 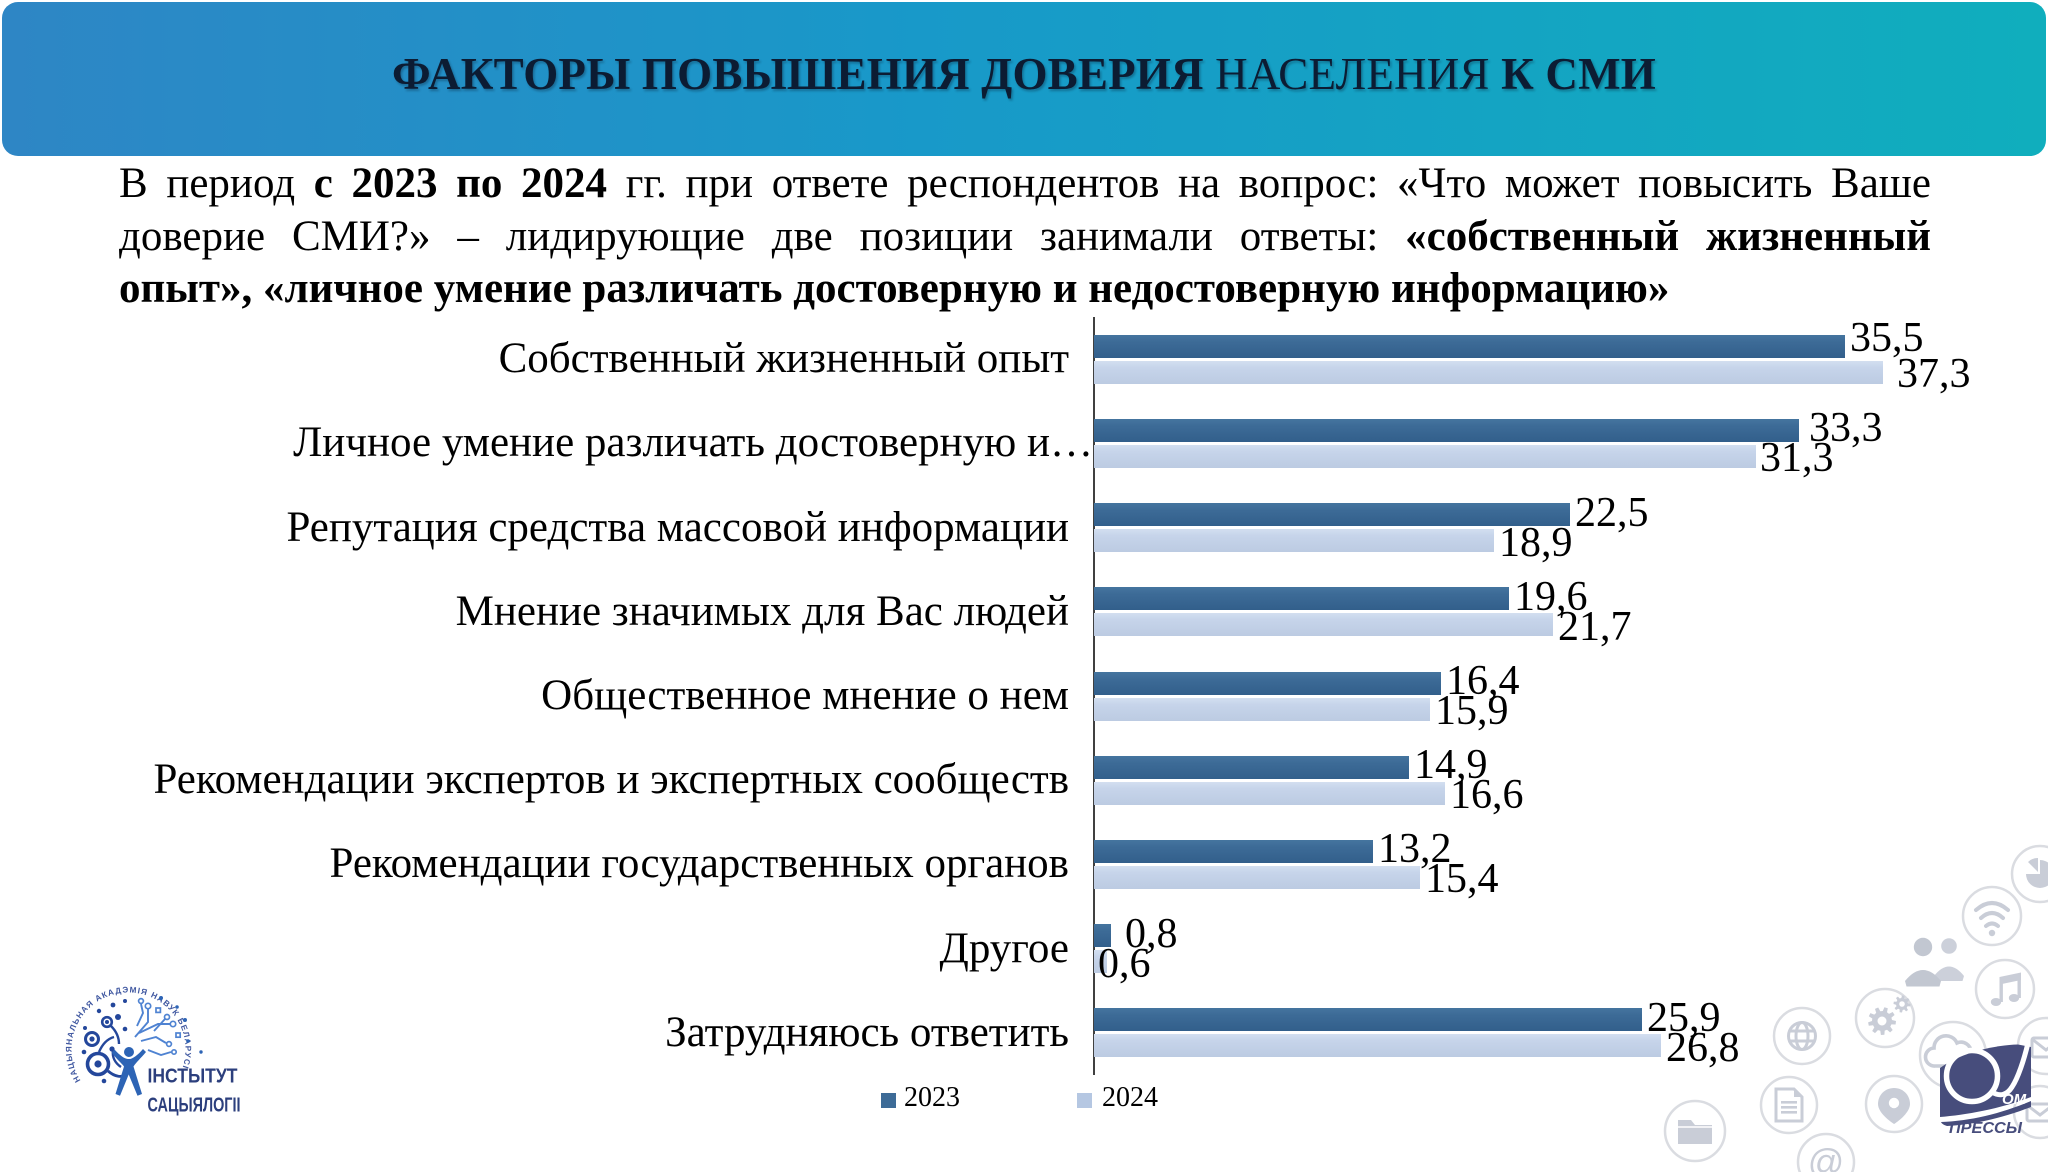 What do you see at coordinates (194, 1106) in the screenshot?
I see `svg-text: САЦЫЯЛОГІІ` at bounding box center [194, 1106].